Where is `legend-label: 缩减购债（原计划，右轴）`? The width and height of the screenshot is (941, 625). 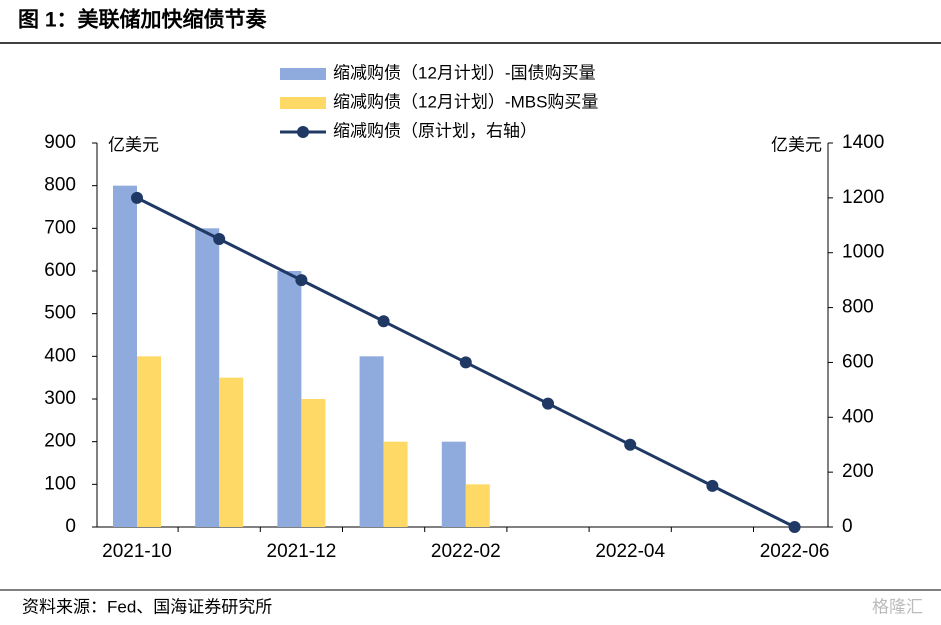 legend-label: 缩减购债（原计划，右轴） is located at coordinates (435, 130).